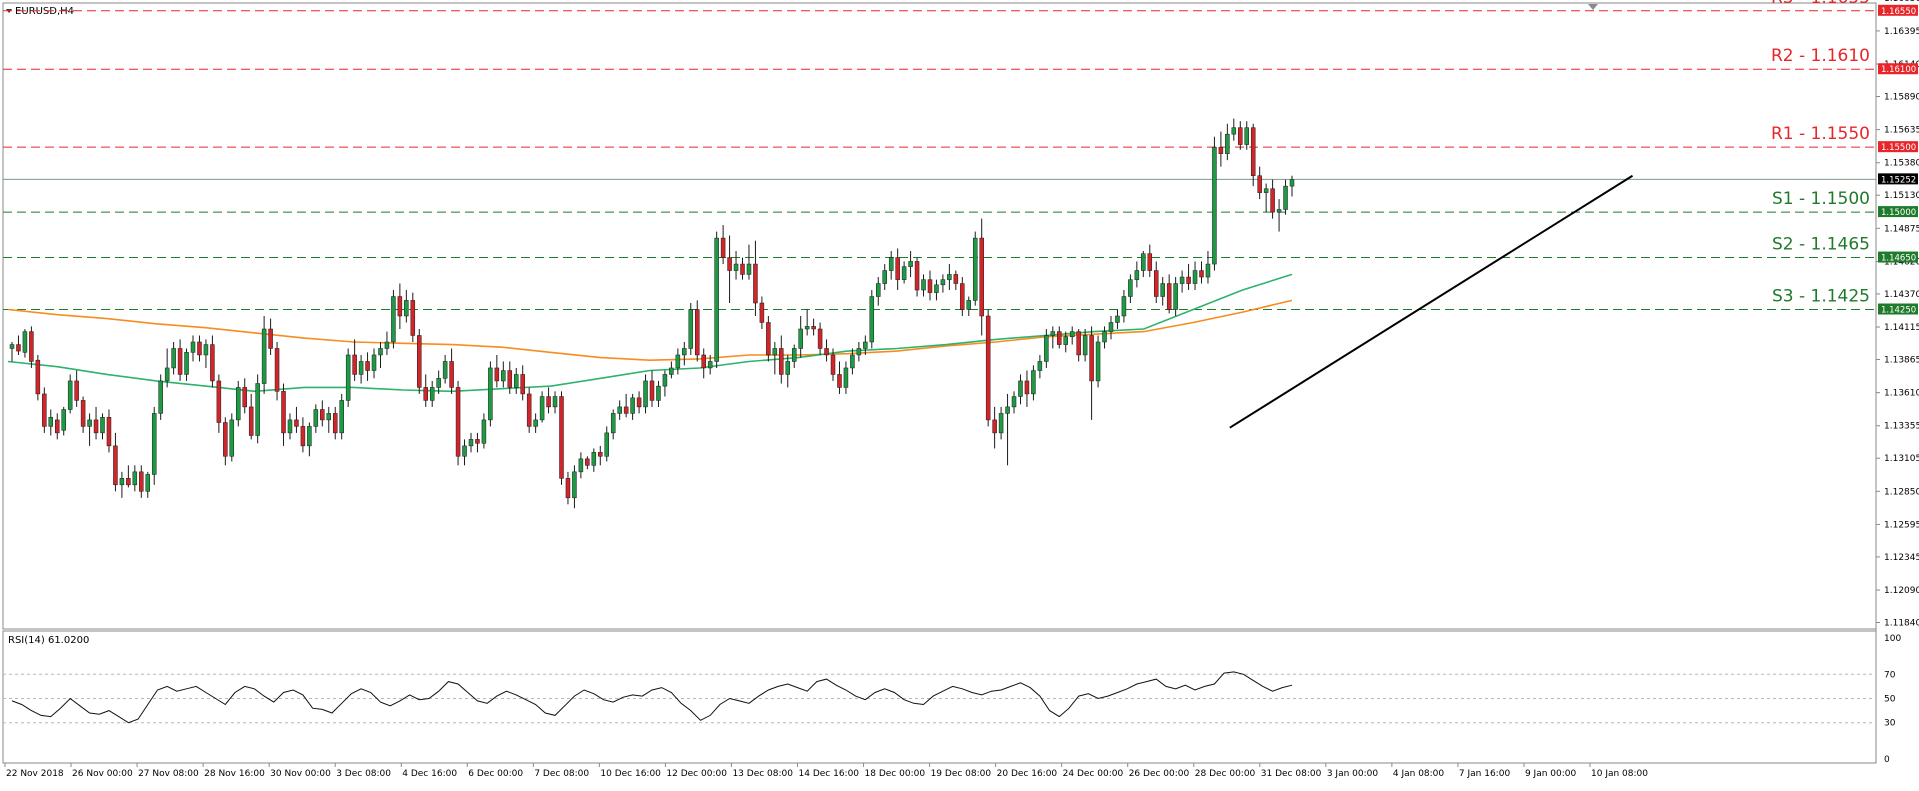  Describe the element at coordinates (495, 774) in the screenshot. I see `time-tick-label: 6 Dec 00:00` at that location.